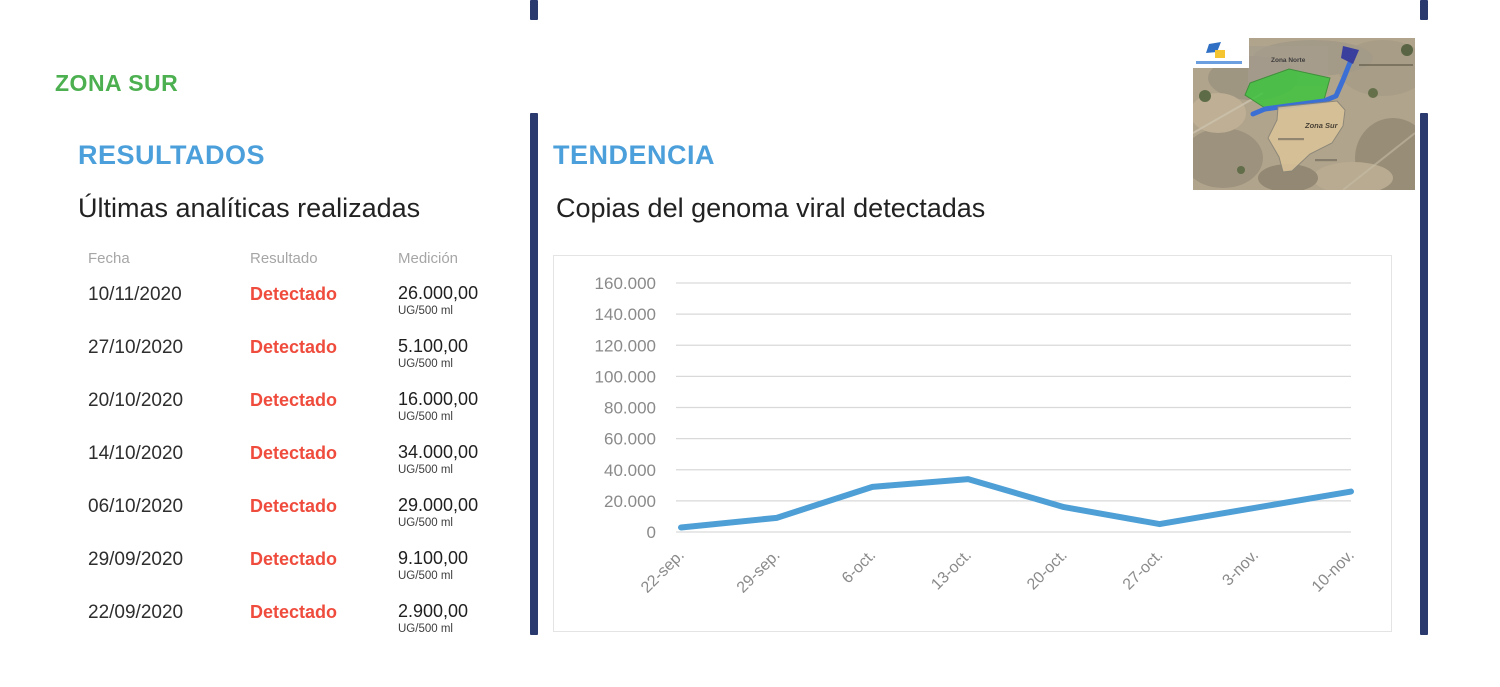 This screenshot has height=687, width=1500. I want to click on divider-bar-left-top, so click(534, 10).